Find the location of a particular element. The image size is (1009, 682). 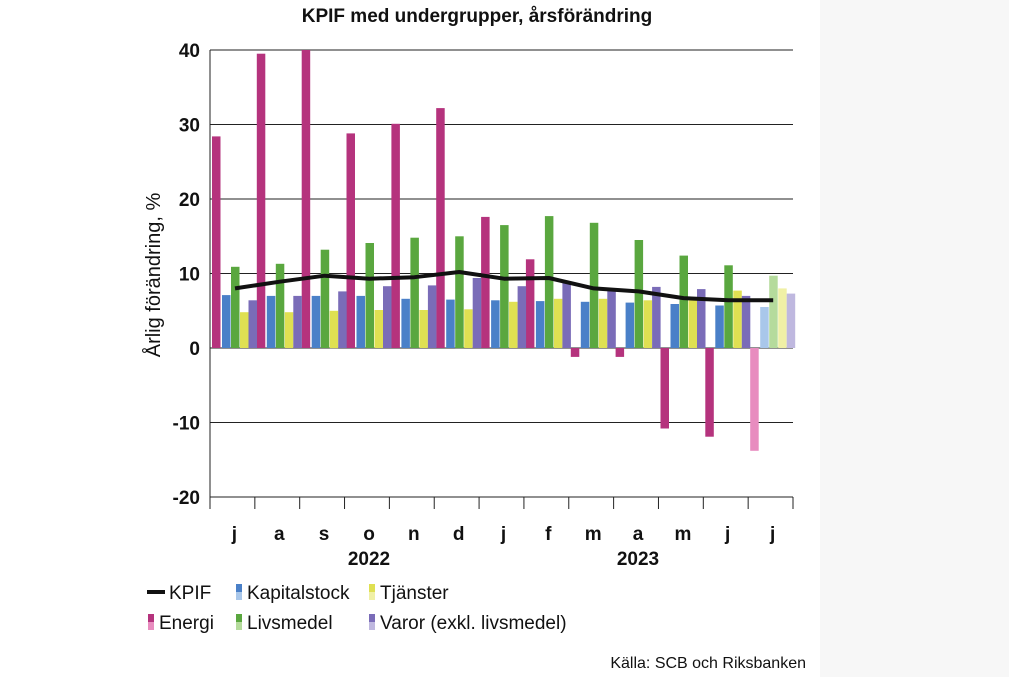

source-text: Källa: SCB och Riksbanken is located at coordinates (708, 663).